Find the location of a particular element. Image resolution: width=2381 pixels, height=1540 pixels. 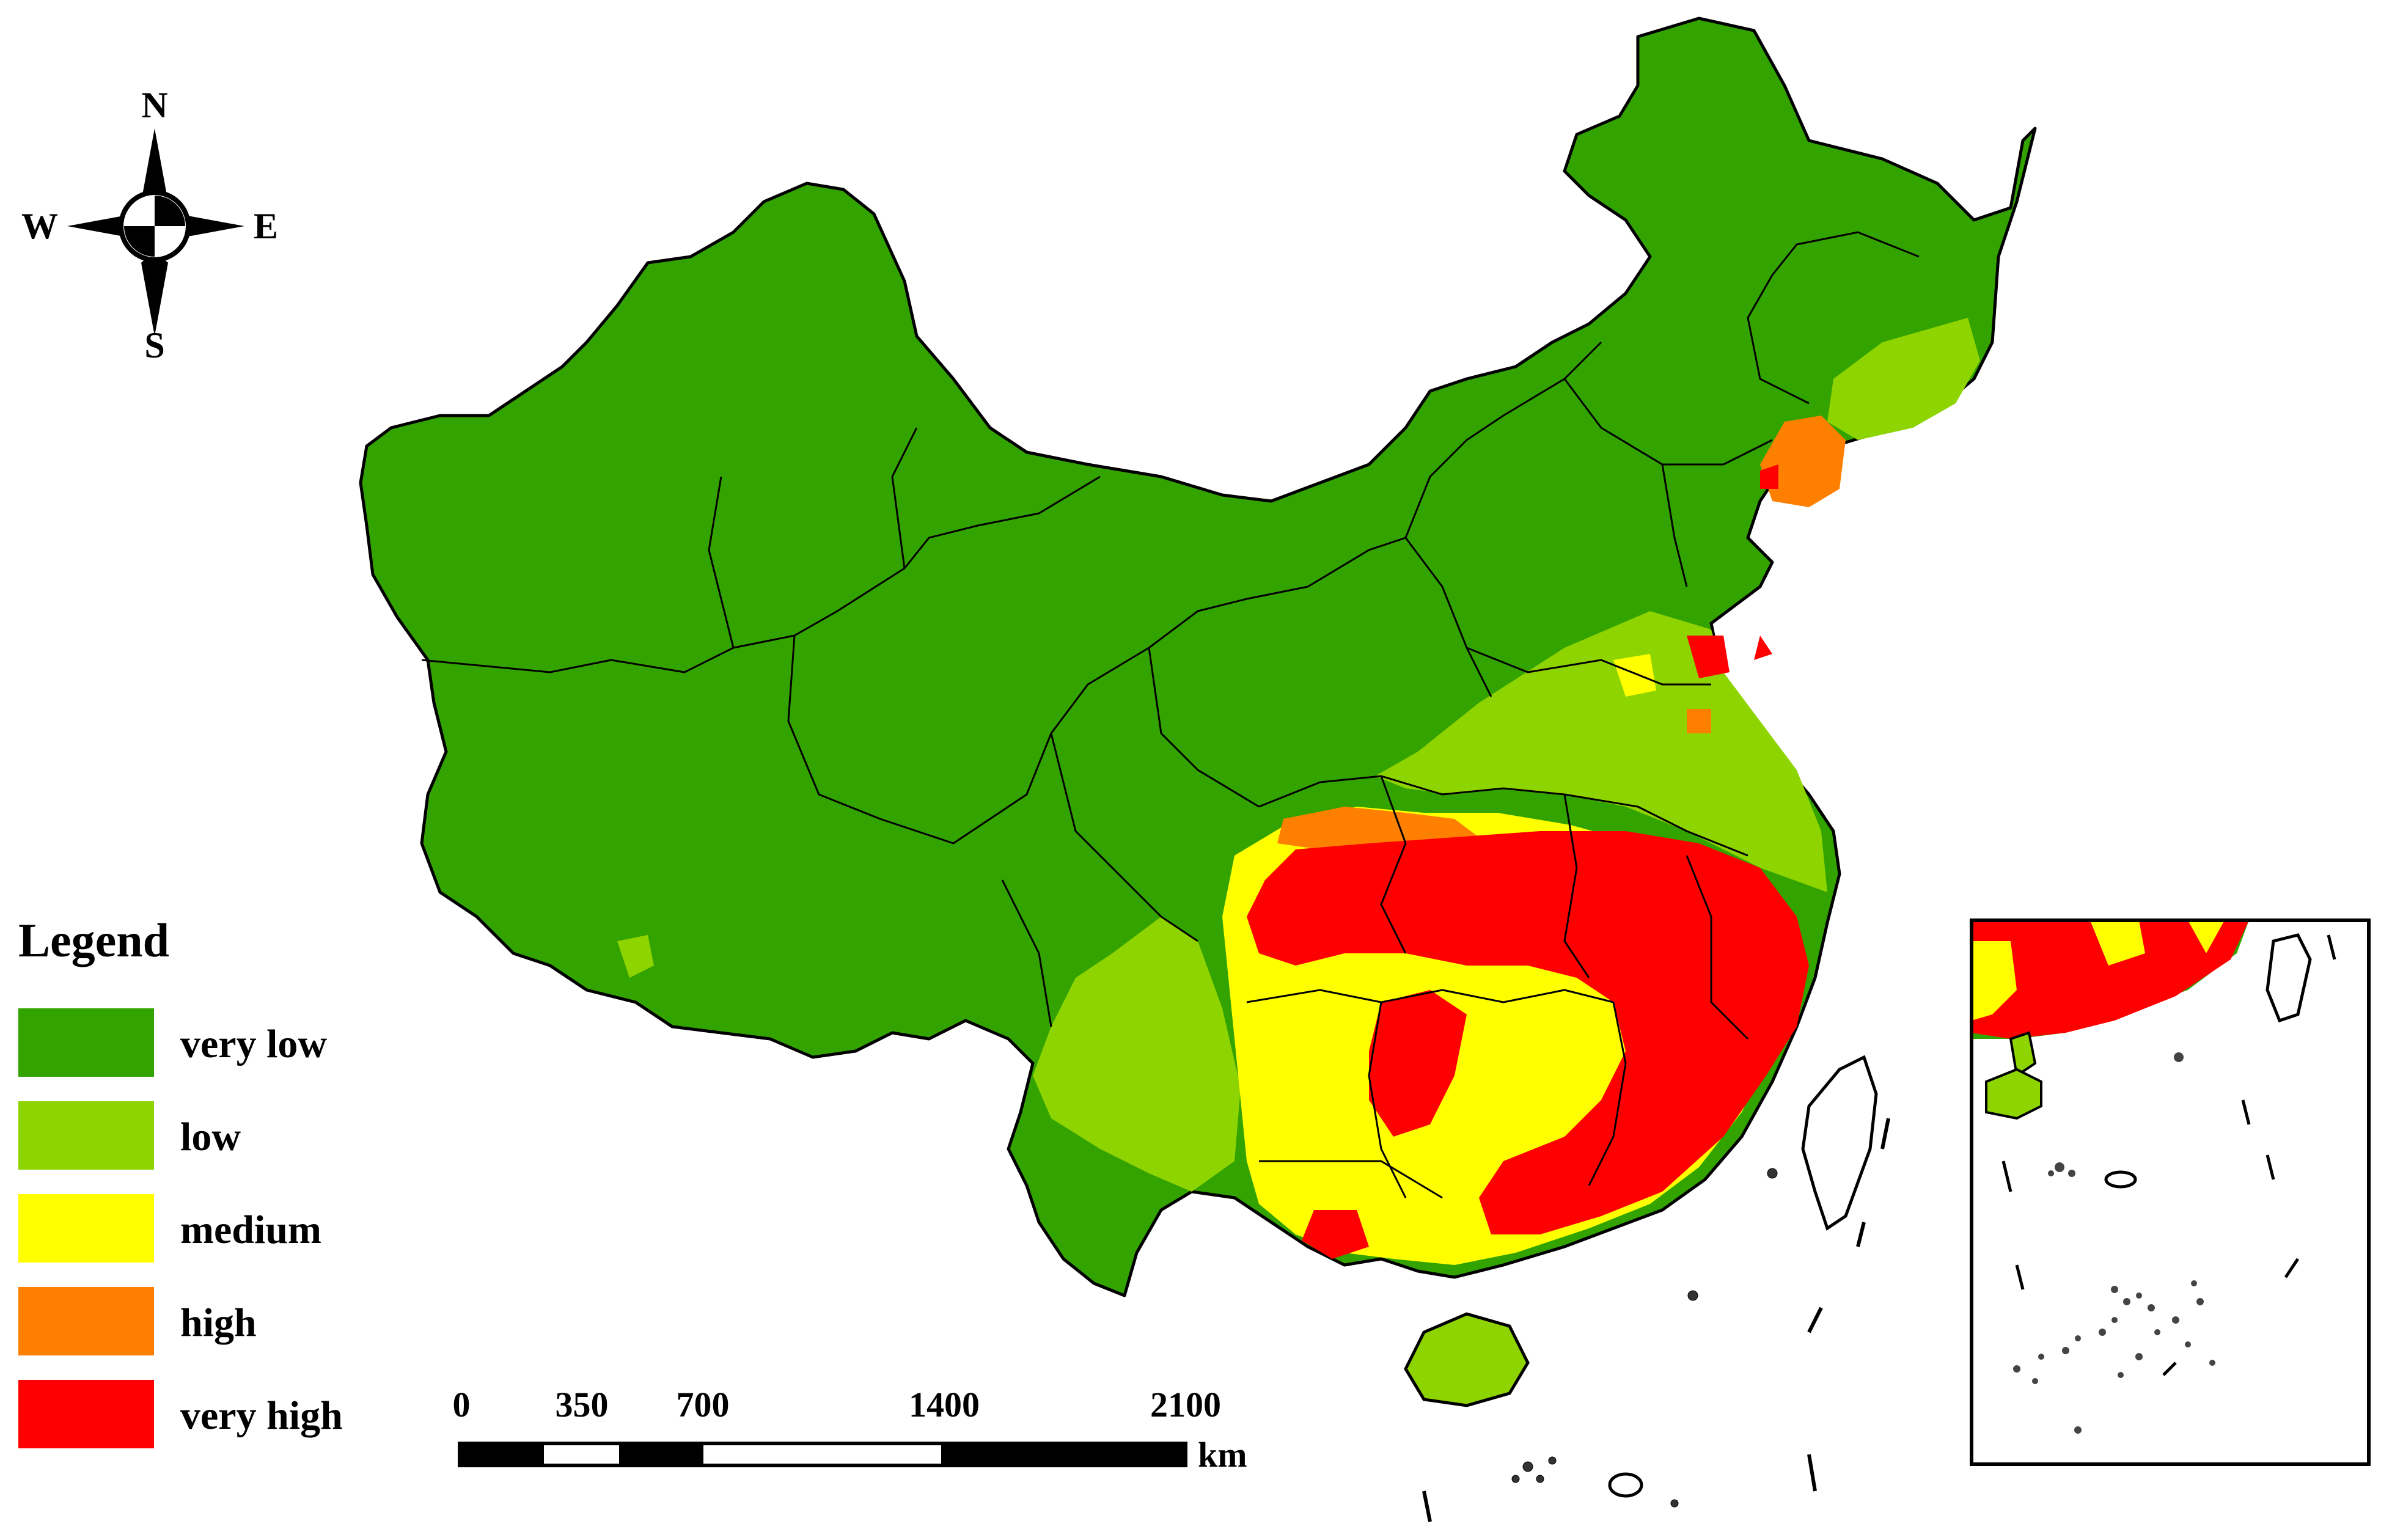

legend-label: low is located at coordinates (210, 1137).